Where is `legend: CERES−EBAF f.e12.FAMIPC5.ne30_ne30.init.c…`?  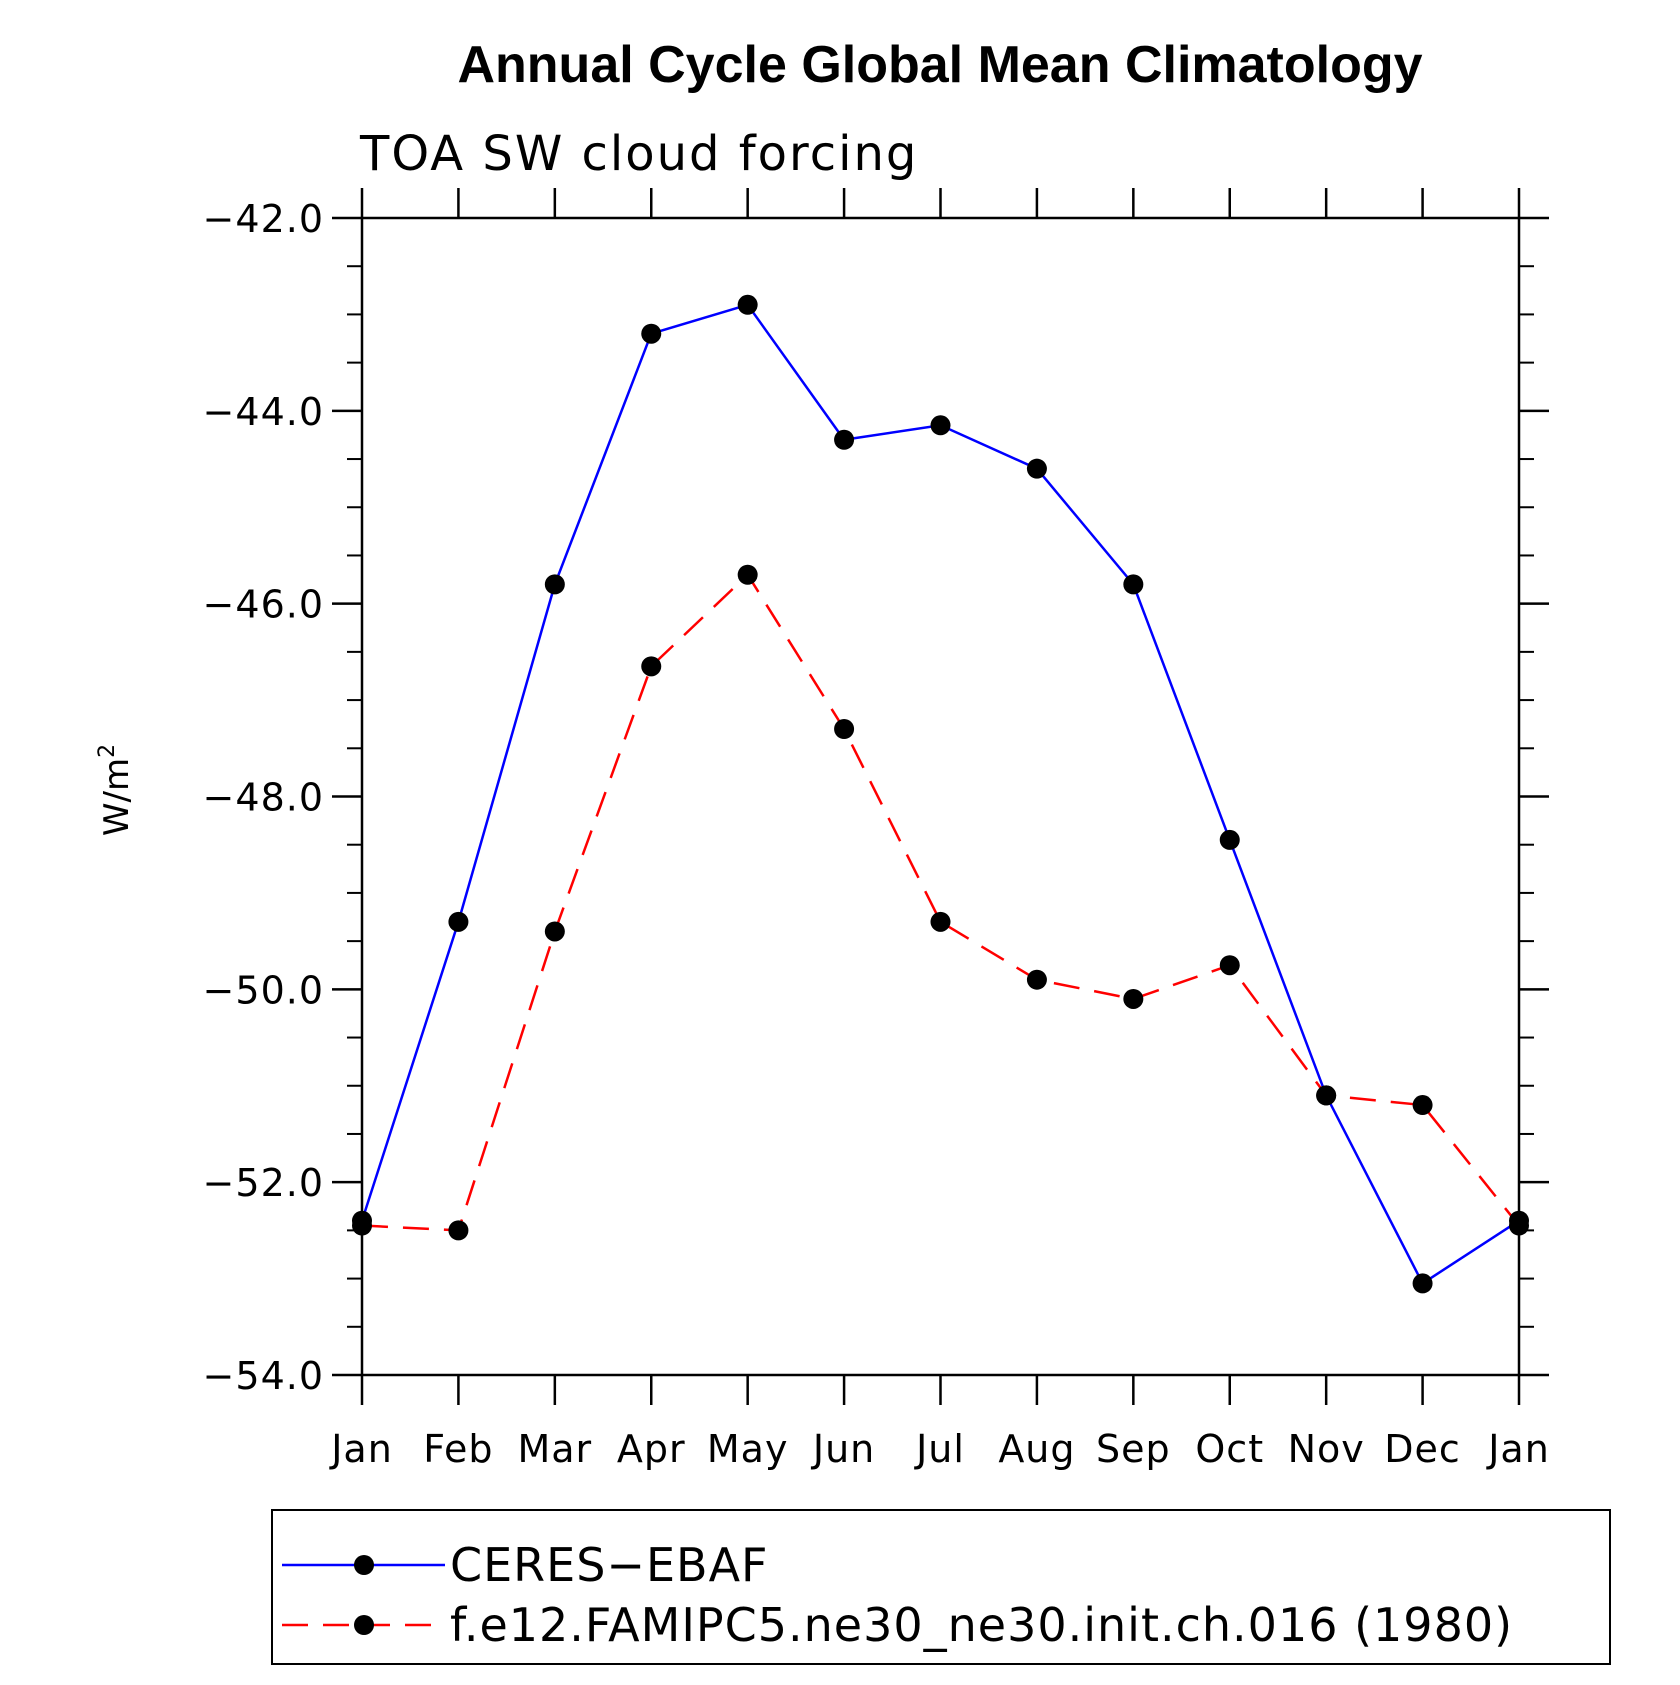
legend: CERES−EBAF f.e12.FAMIPC5.ne30_ne30.init.c… is located at coordinates (897, 1595).